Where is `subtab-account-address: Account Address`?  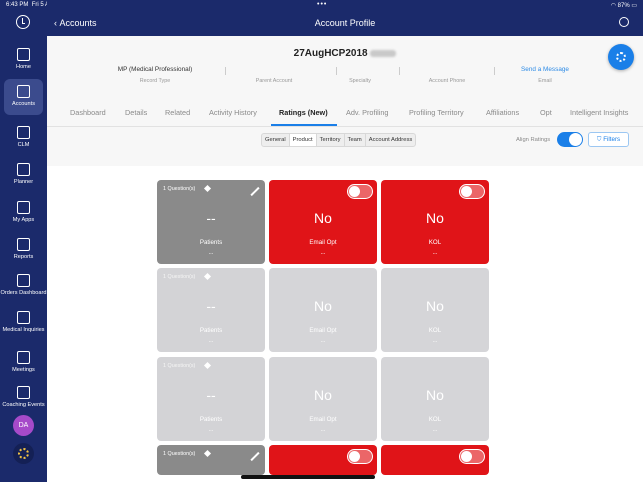 subtab-account-address: Account Address is located at coordinates (390, 140).